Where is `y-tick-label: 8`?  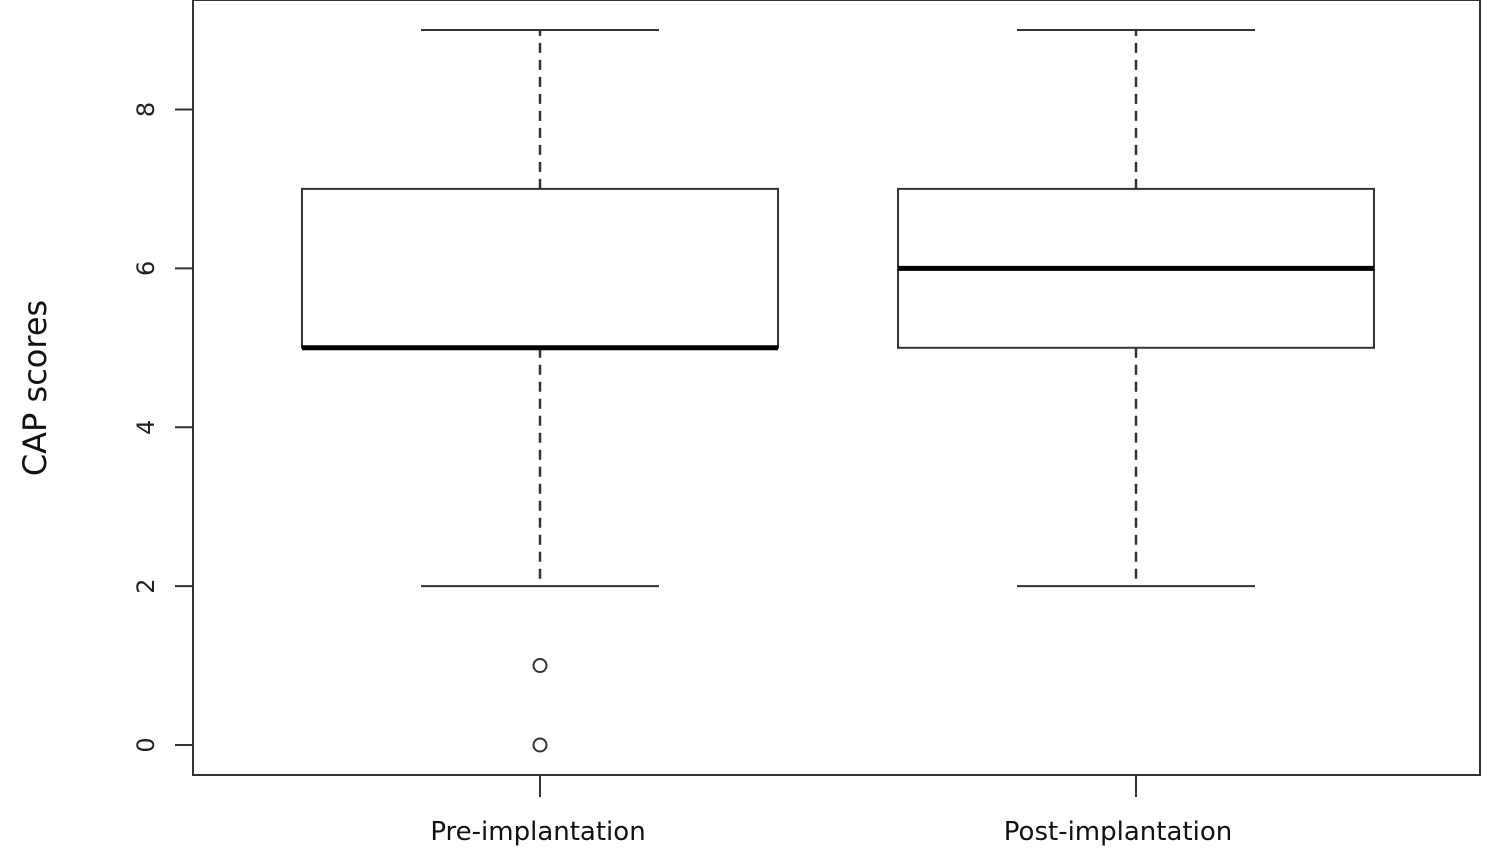
y-tick-label: 8 is located at coordinates (146, 109).